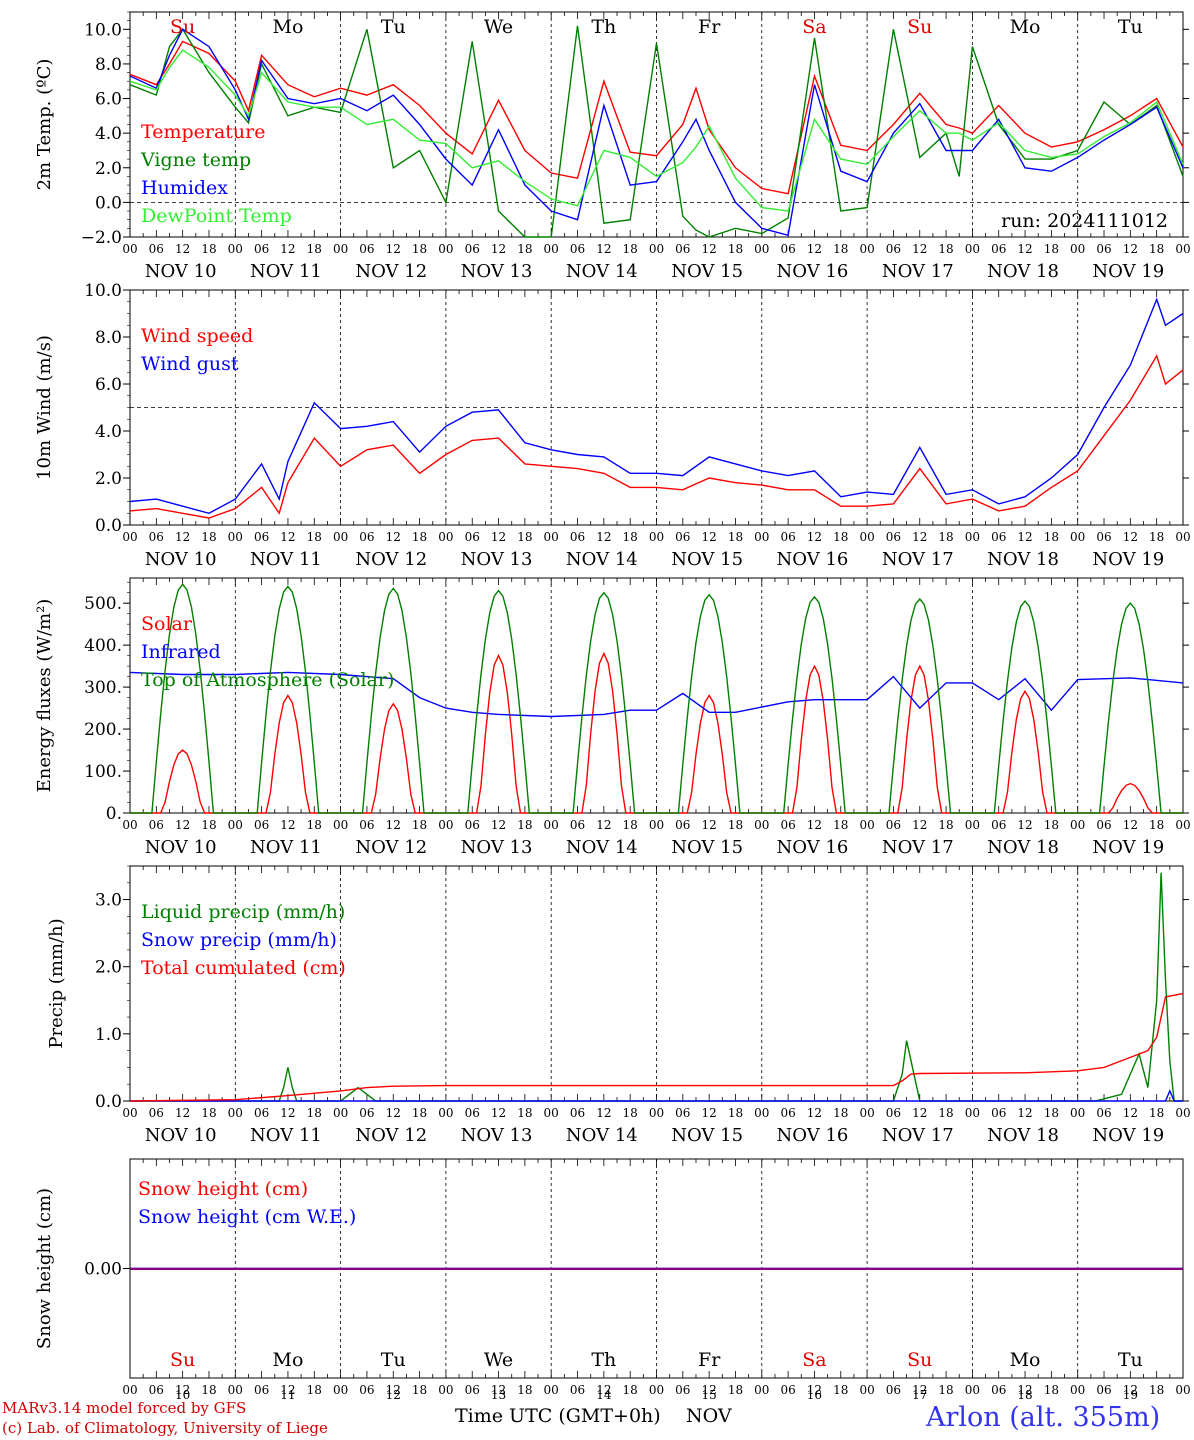  What do you see at coordinates (124, 1408) in the screenshot?
I see `credit-line-1: MARv3.14 model forced by GFS` at bounding box center [124, 1408].